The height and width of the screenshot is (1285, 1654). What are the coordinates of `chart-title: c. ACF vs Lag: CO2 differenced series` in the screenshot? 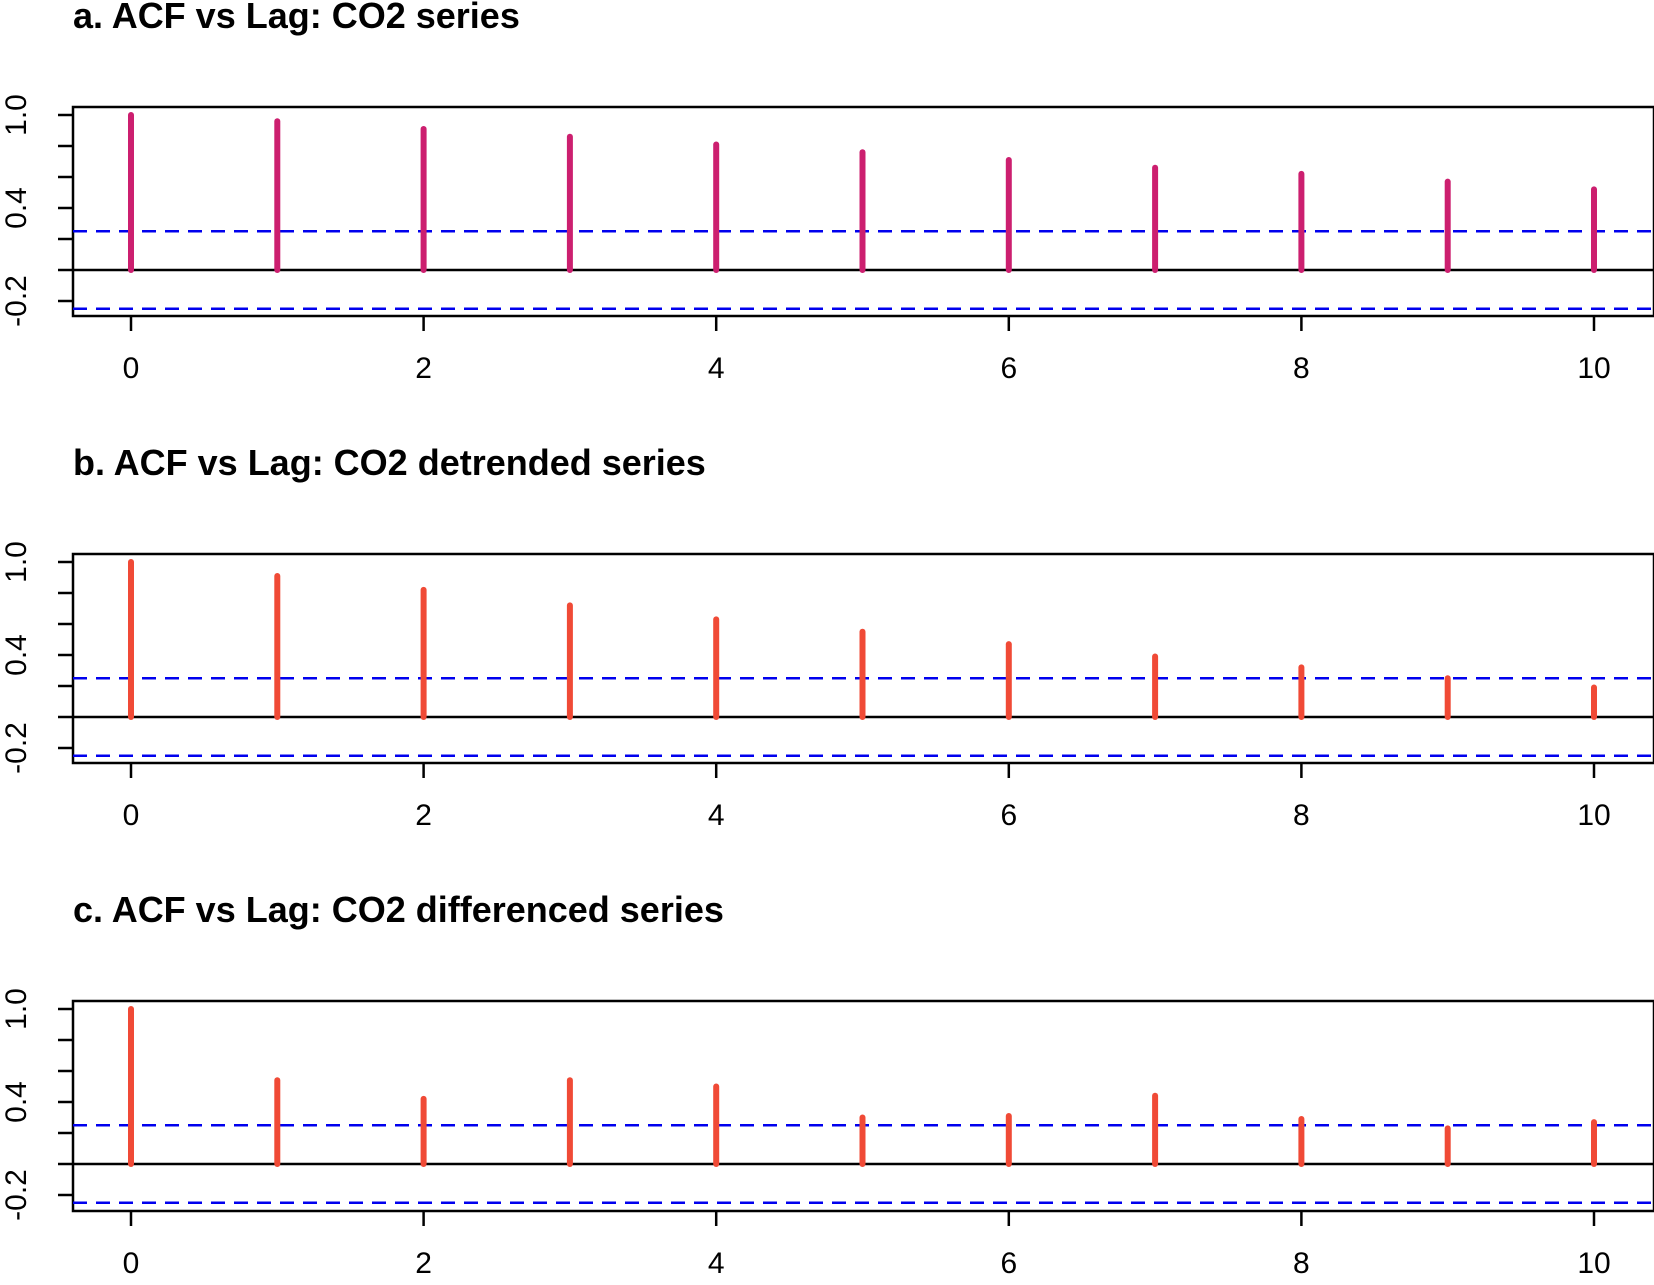 It's located at (398, 909).